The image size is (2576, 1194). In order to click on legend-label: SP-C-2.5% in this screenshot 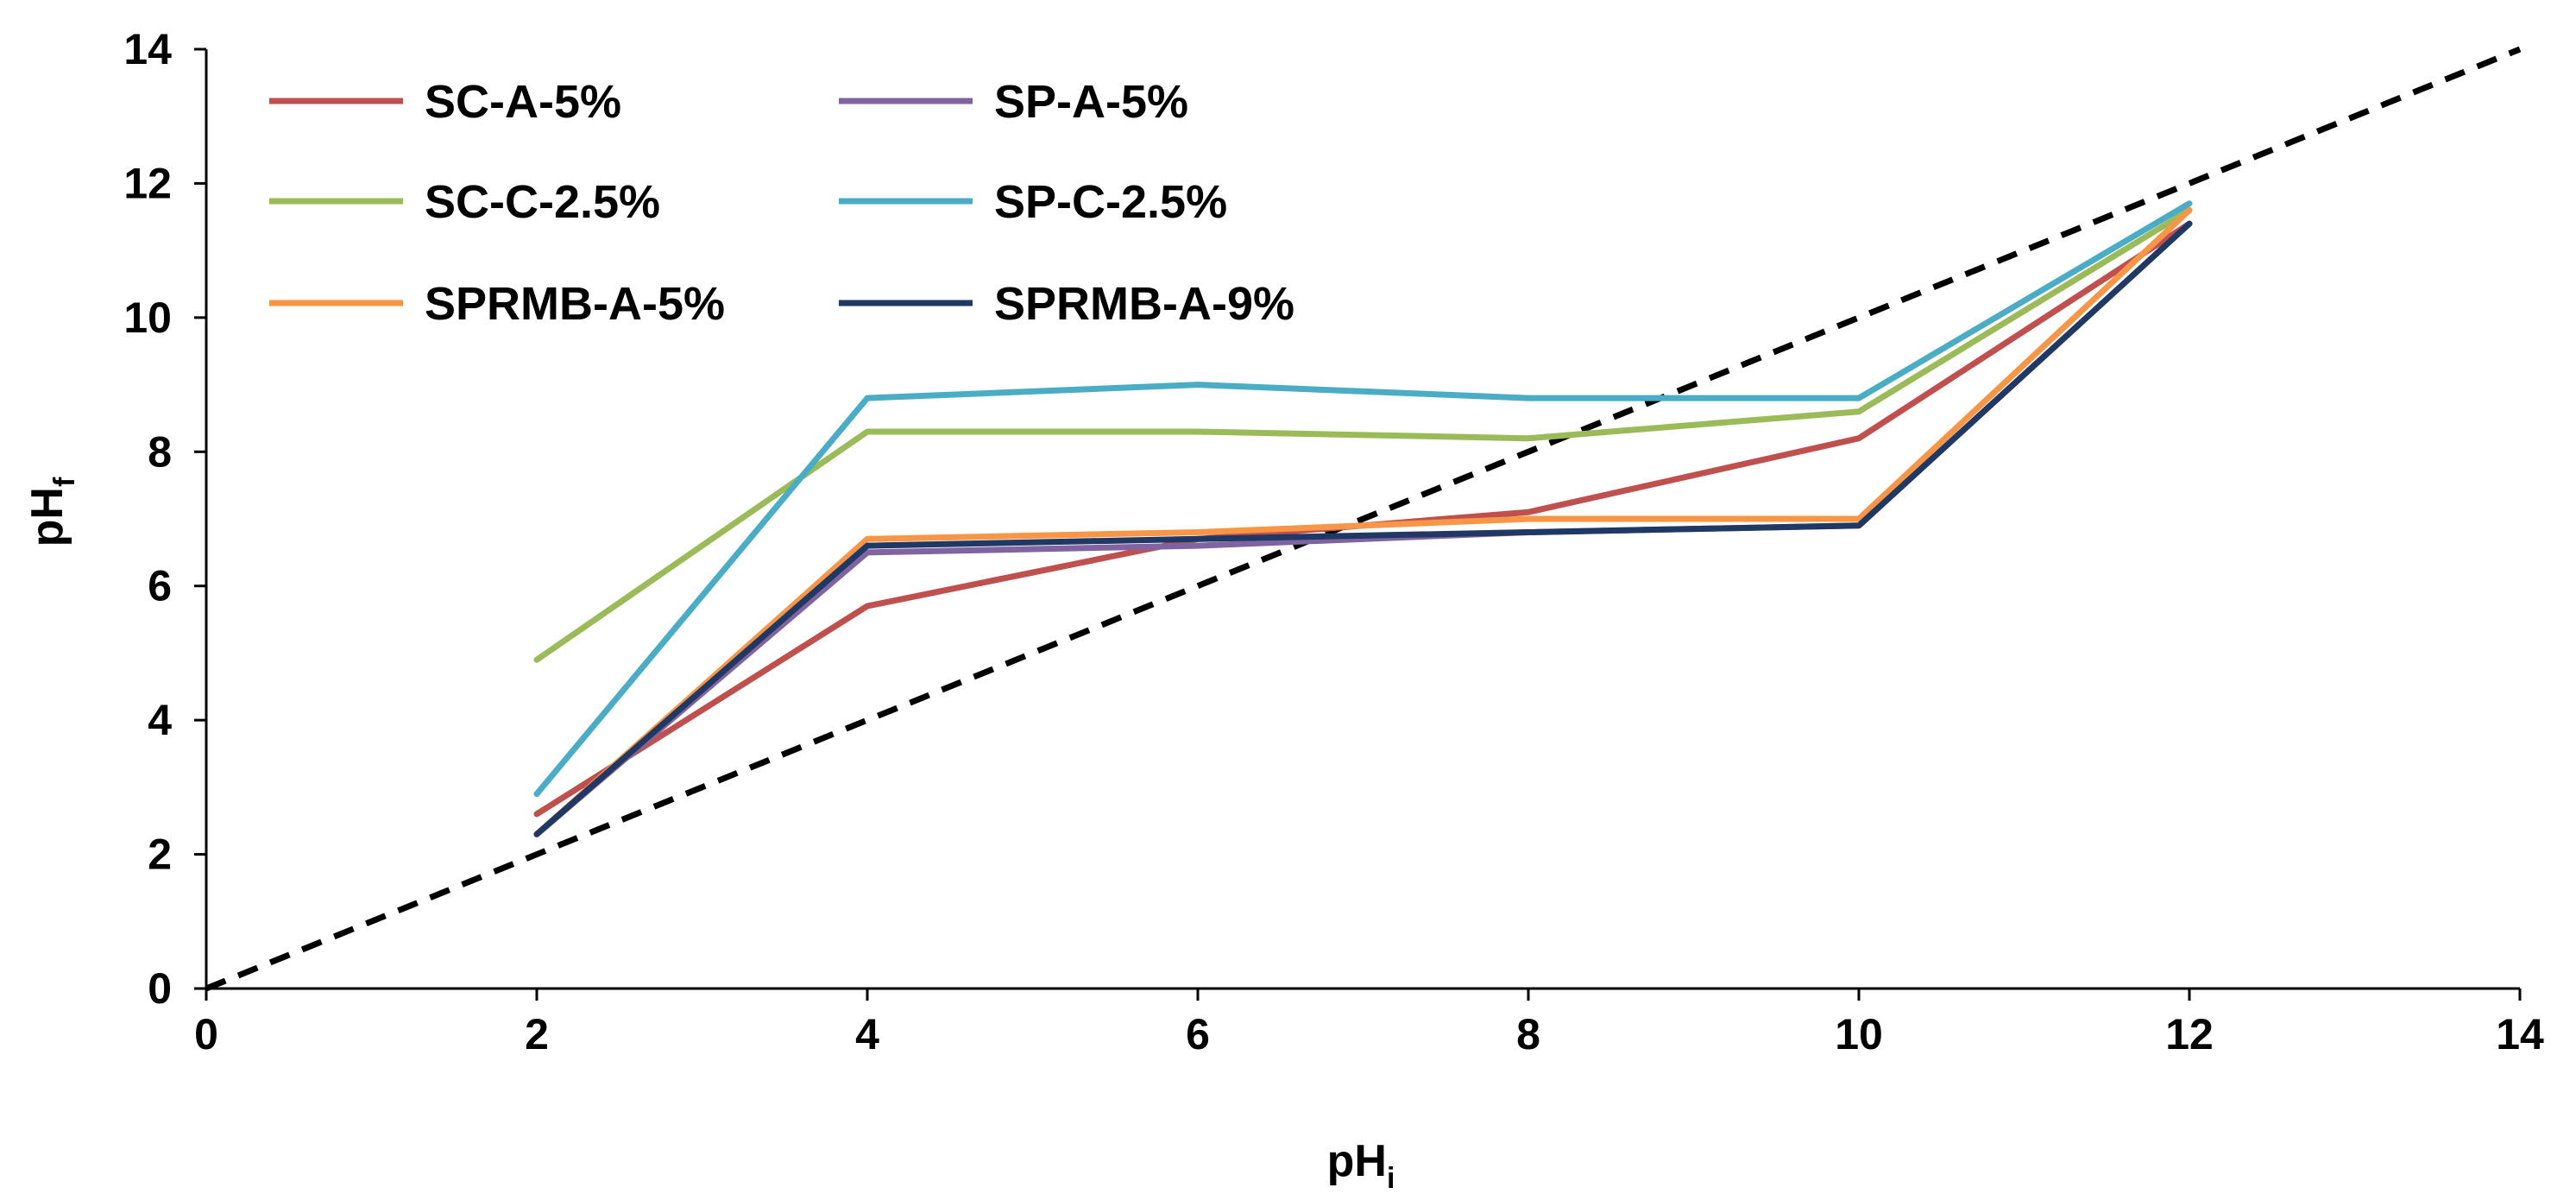, I will do `click(1111, 202)`.